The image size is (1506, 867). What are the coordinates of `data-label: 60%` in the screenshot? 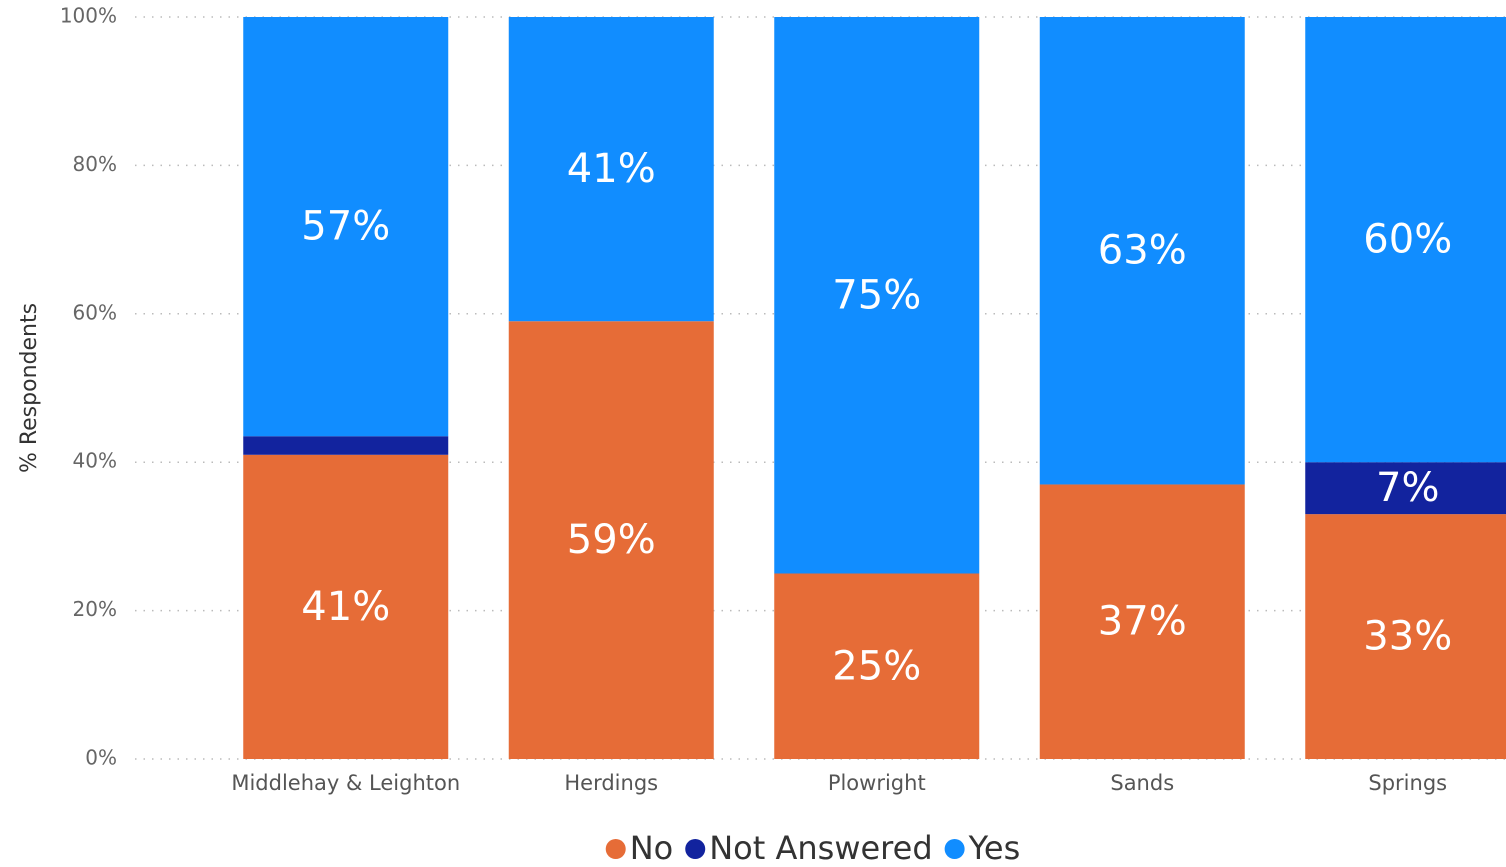 It's located at (1407, 240).